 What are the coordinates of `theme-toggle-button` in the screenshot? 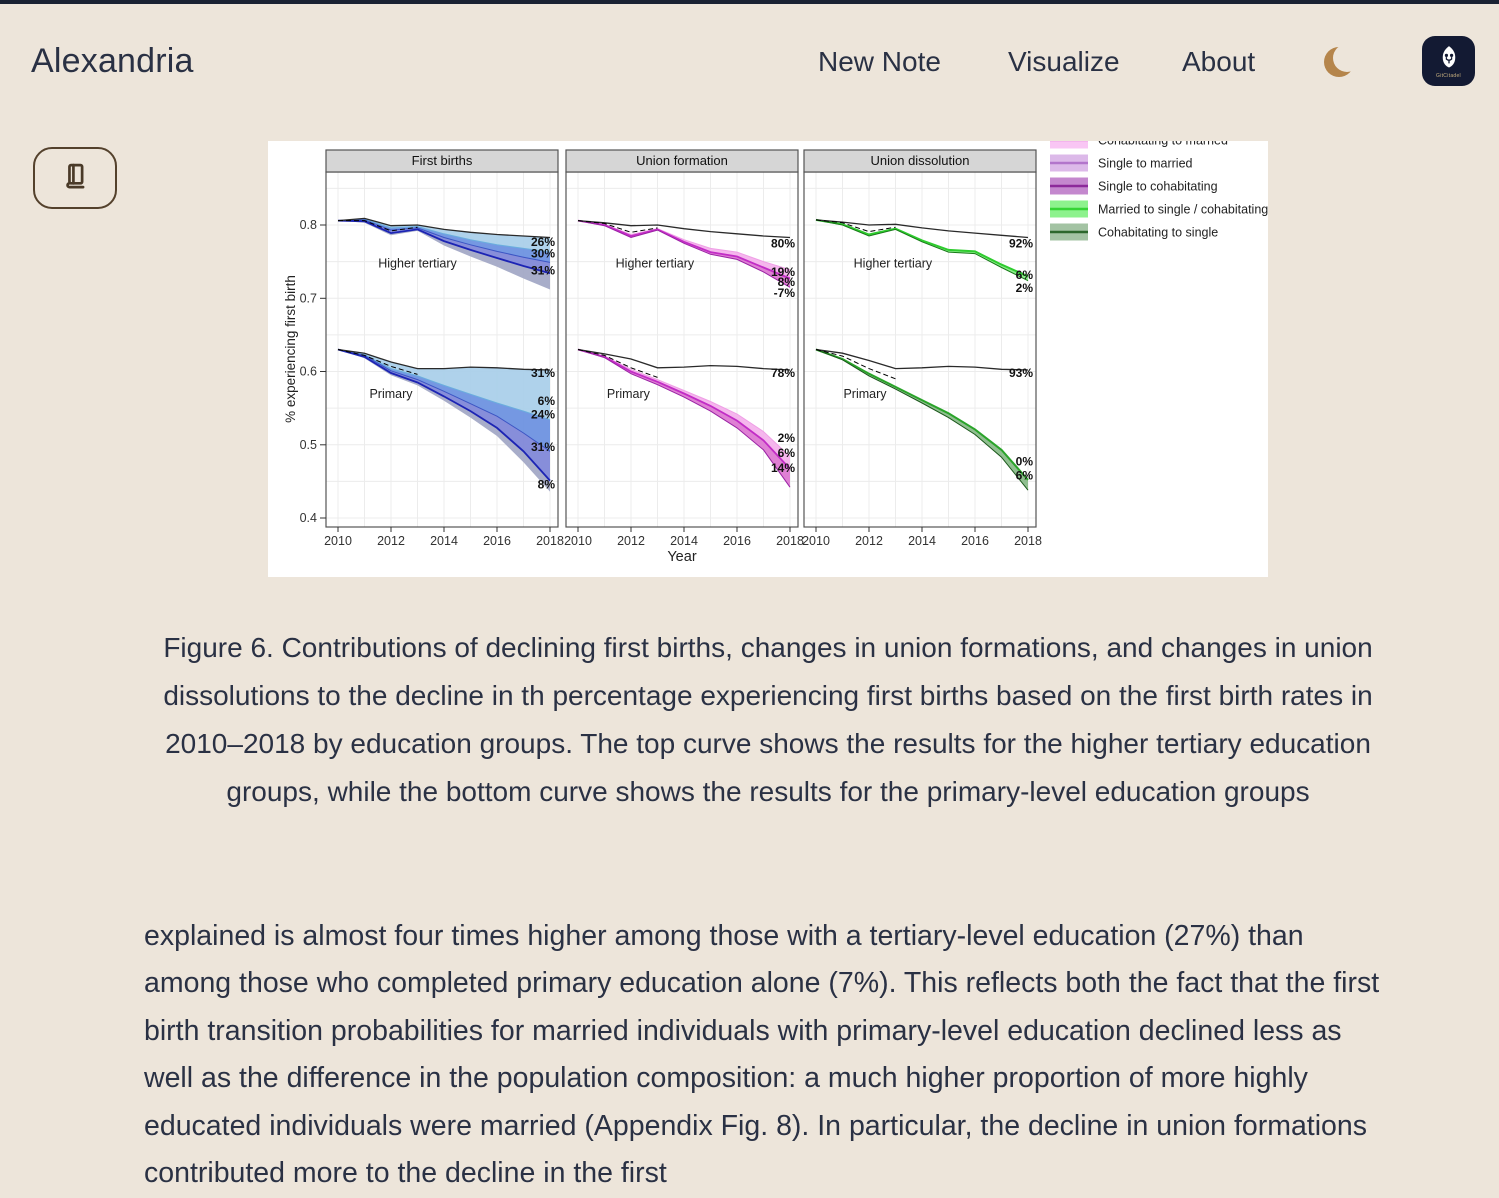 It's located at (1340, 63).